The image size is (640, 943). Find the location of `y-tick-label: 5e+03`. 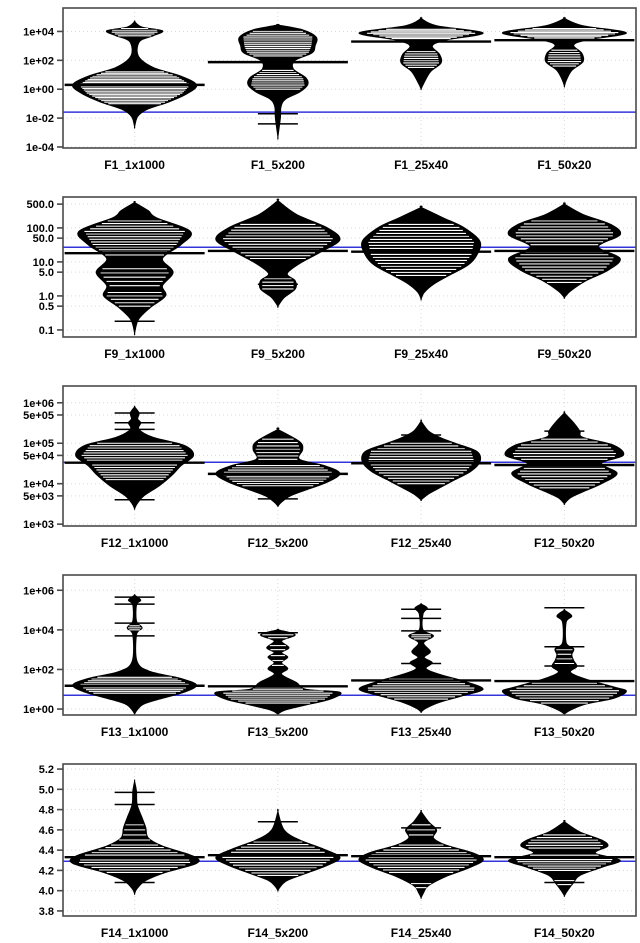

y-tick-label: 5e+03 is located at coordinates (38, 497).